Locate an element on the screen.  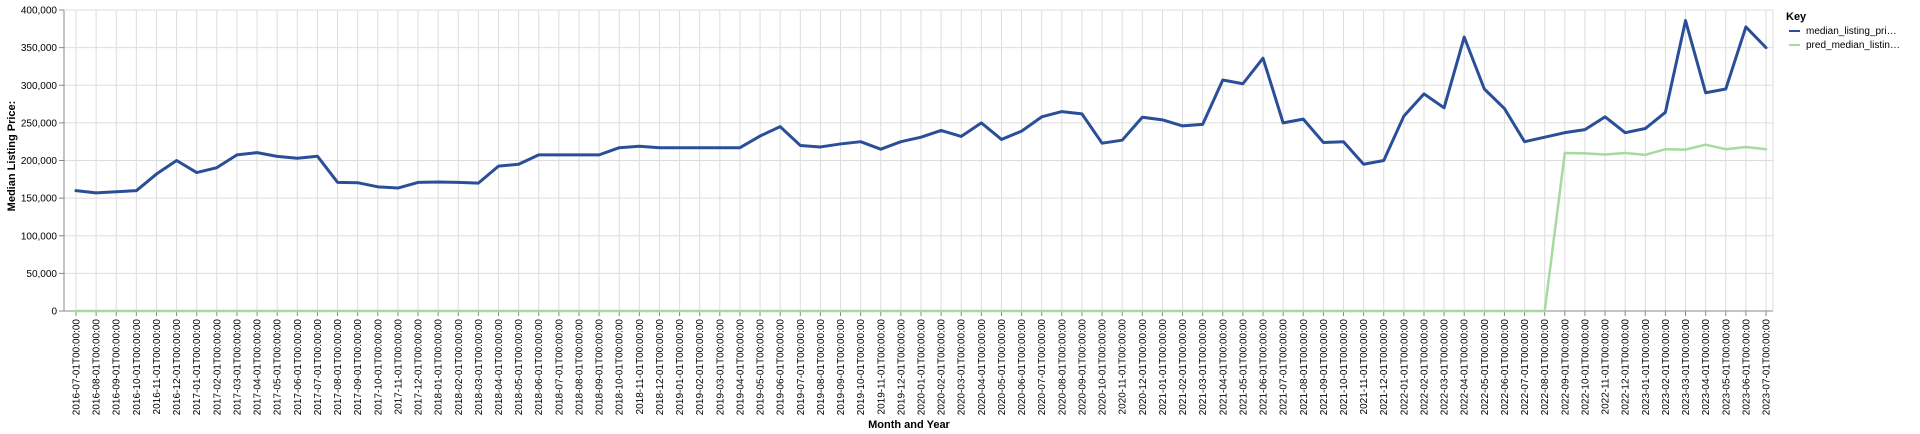
x-tick-label: 2018-01-01T00:00:00 is located at coordinates (439, 367).